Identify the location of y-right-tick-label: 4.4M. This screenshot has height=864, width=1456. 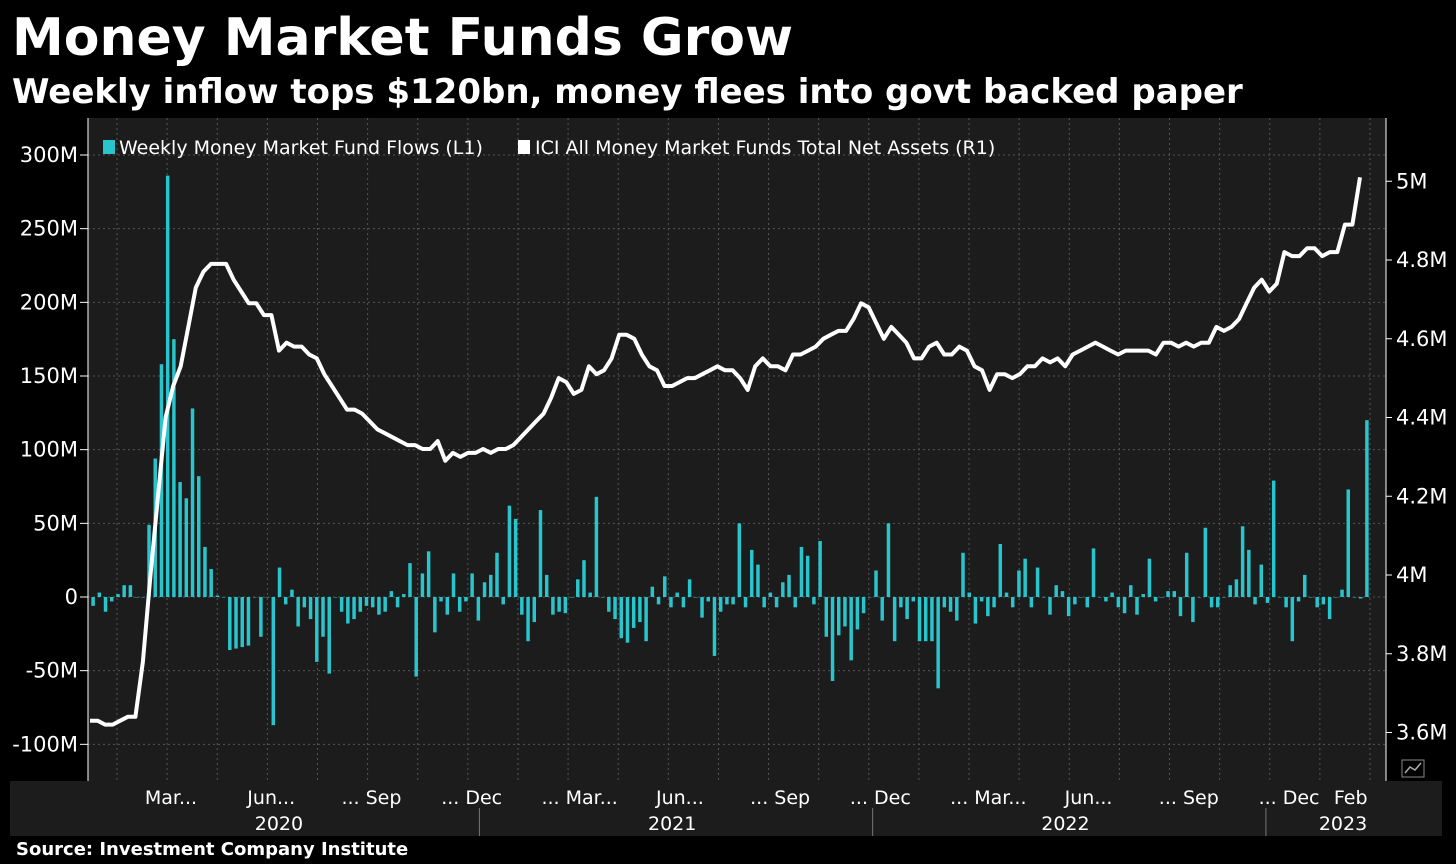
(1422, 418).